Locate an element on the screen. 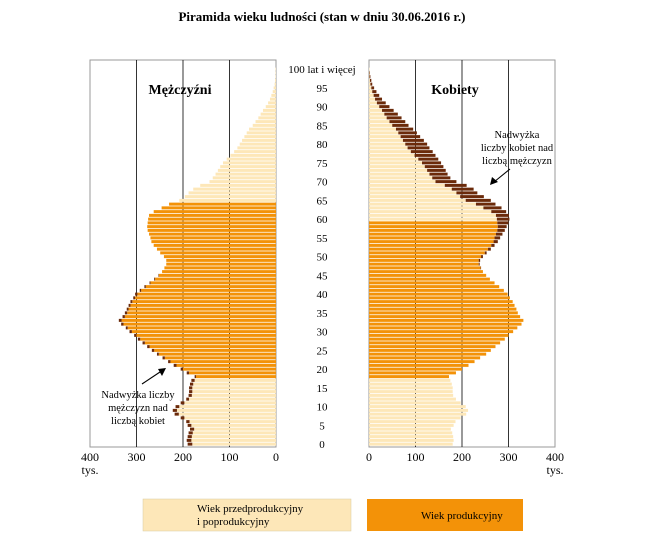  women-x-tick-100: 100 is located at coordinates (416, 457).